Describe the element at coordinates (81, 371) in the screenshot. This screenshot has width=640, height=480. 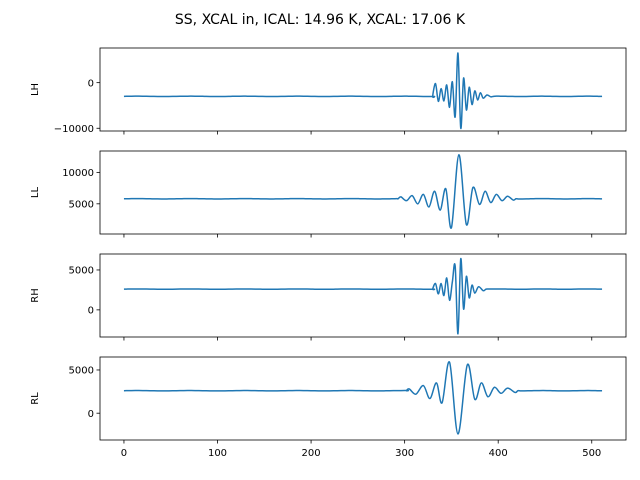
I see `y-tick-label-rl-0: 5000` at that location.